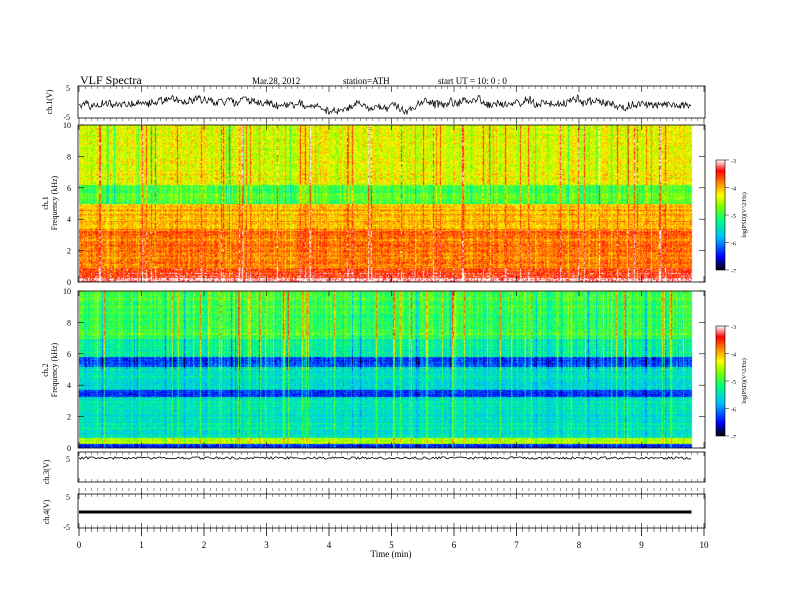 The height and width of the screenshot is (612, 792). What do you see at coordinates (69, 354) in the screenshot?
I see `ch2-spectrogram-ytick-label-6: 6` at bounding box center [69, 354].